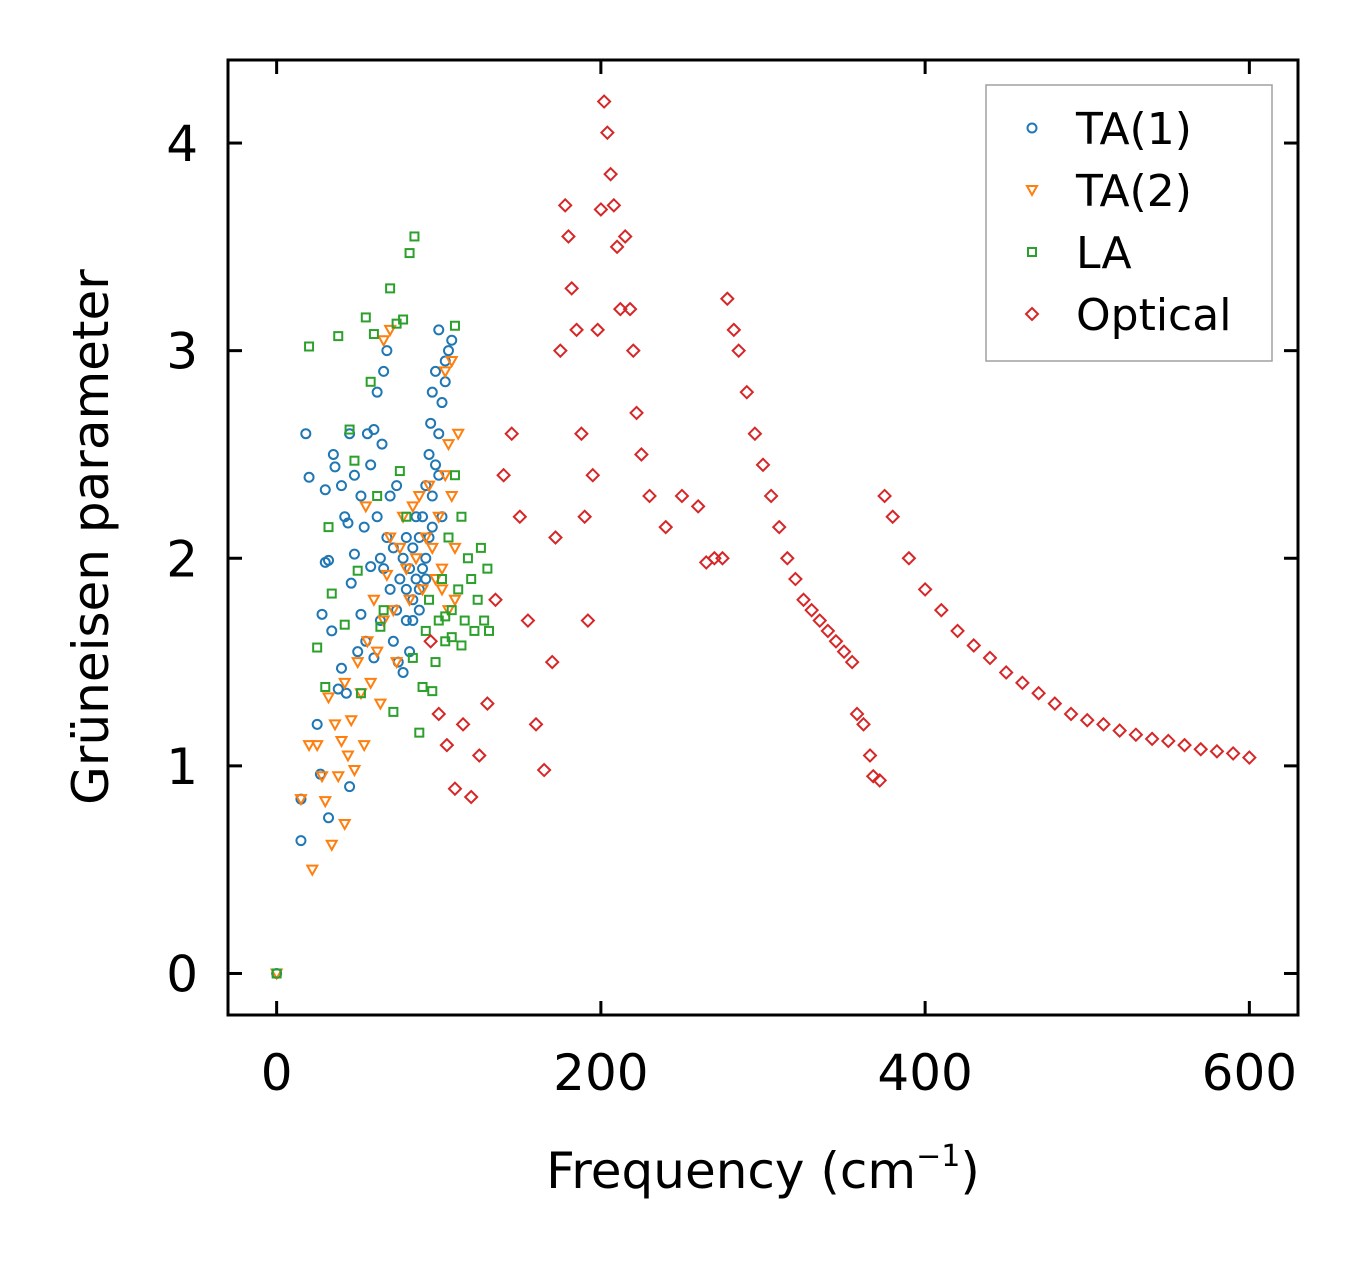  I want to click on y-tick-label: 0, so click(182, 974).